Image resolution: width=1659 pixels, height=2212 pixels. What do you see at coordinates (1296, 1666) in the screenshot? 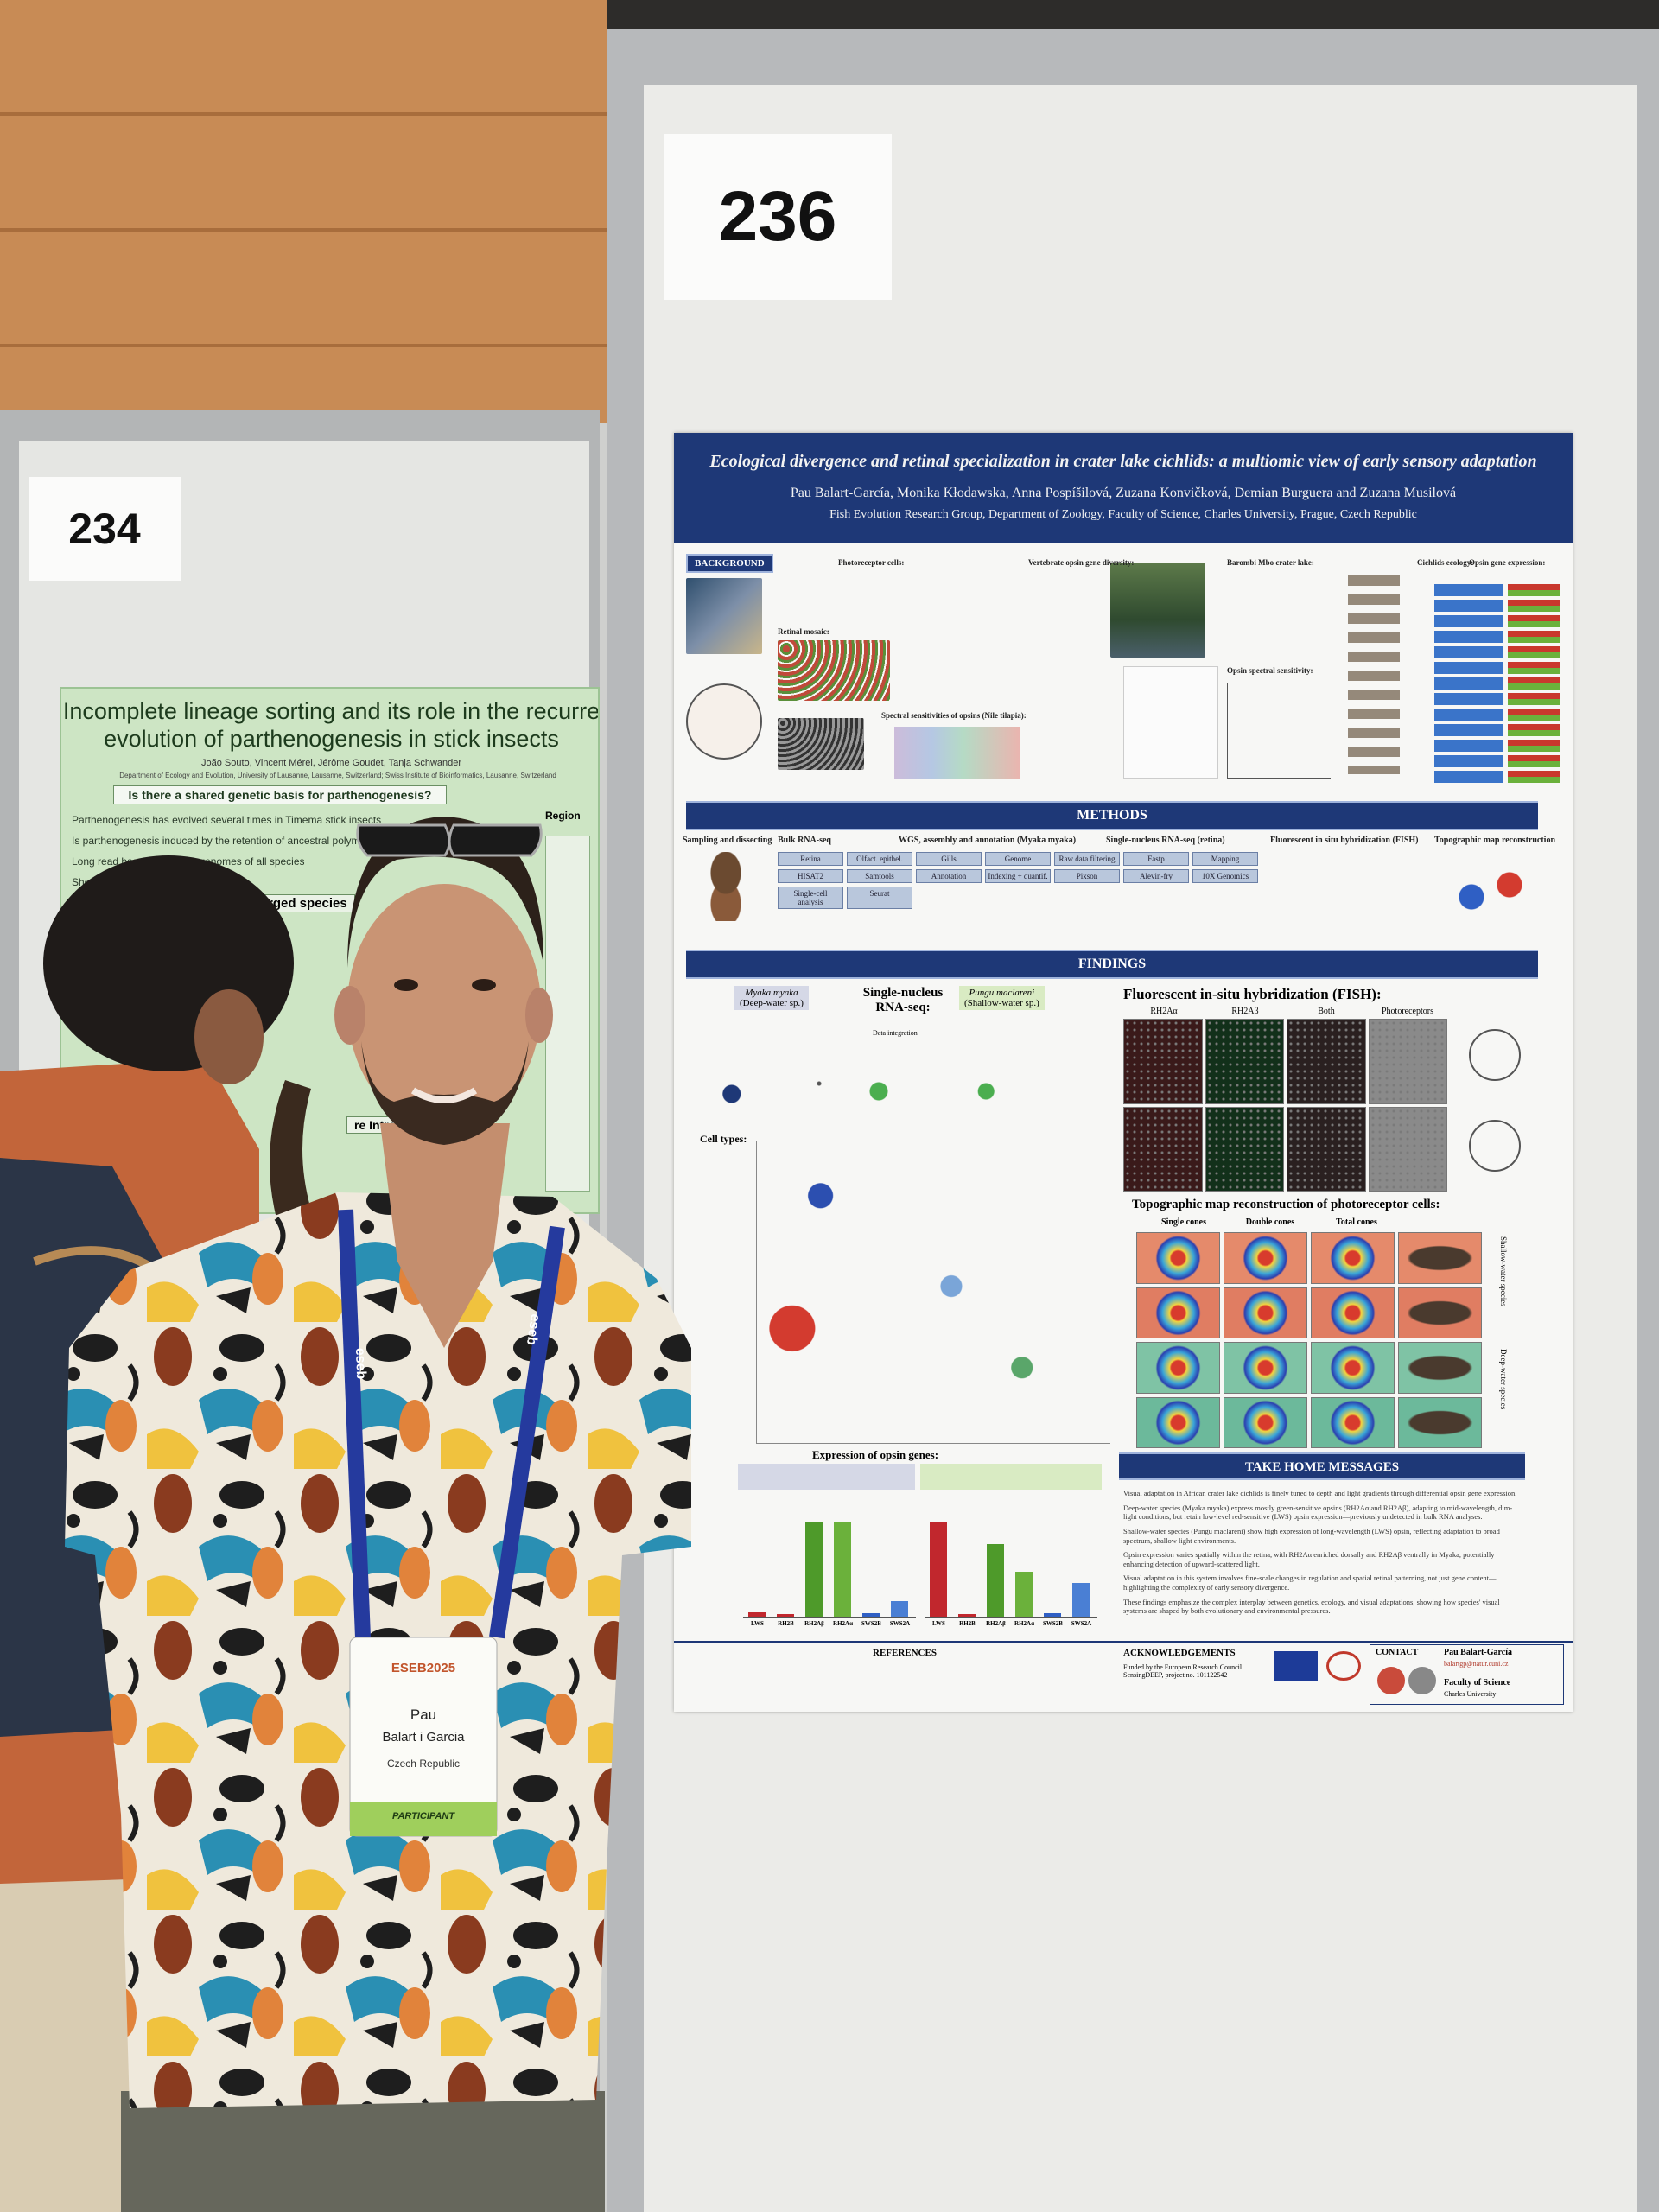
I see `eu-flag` at bounding box center [1296, 1666].